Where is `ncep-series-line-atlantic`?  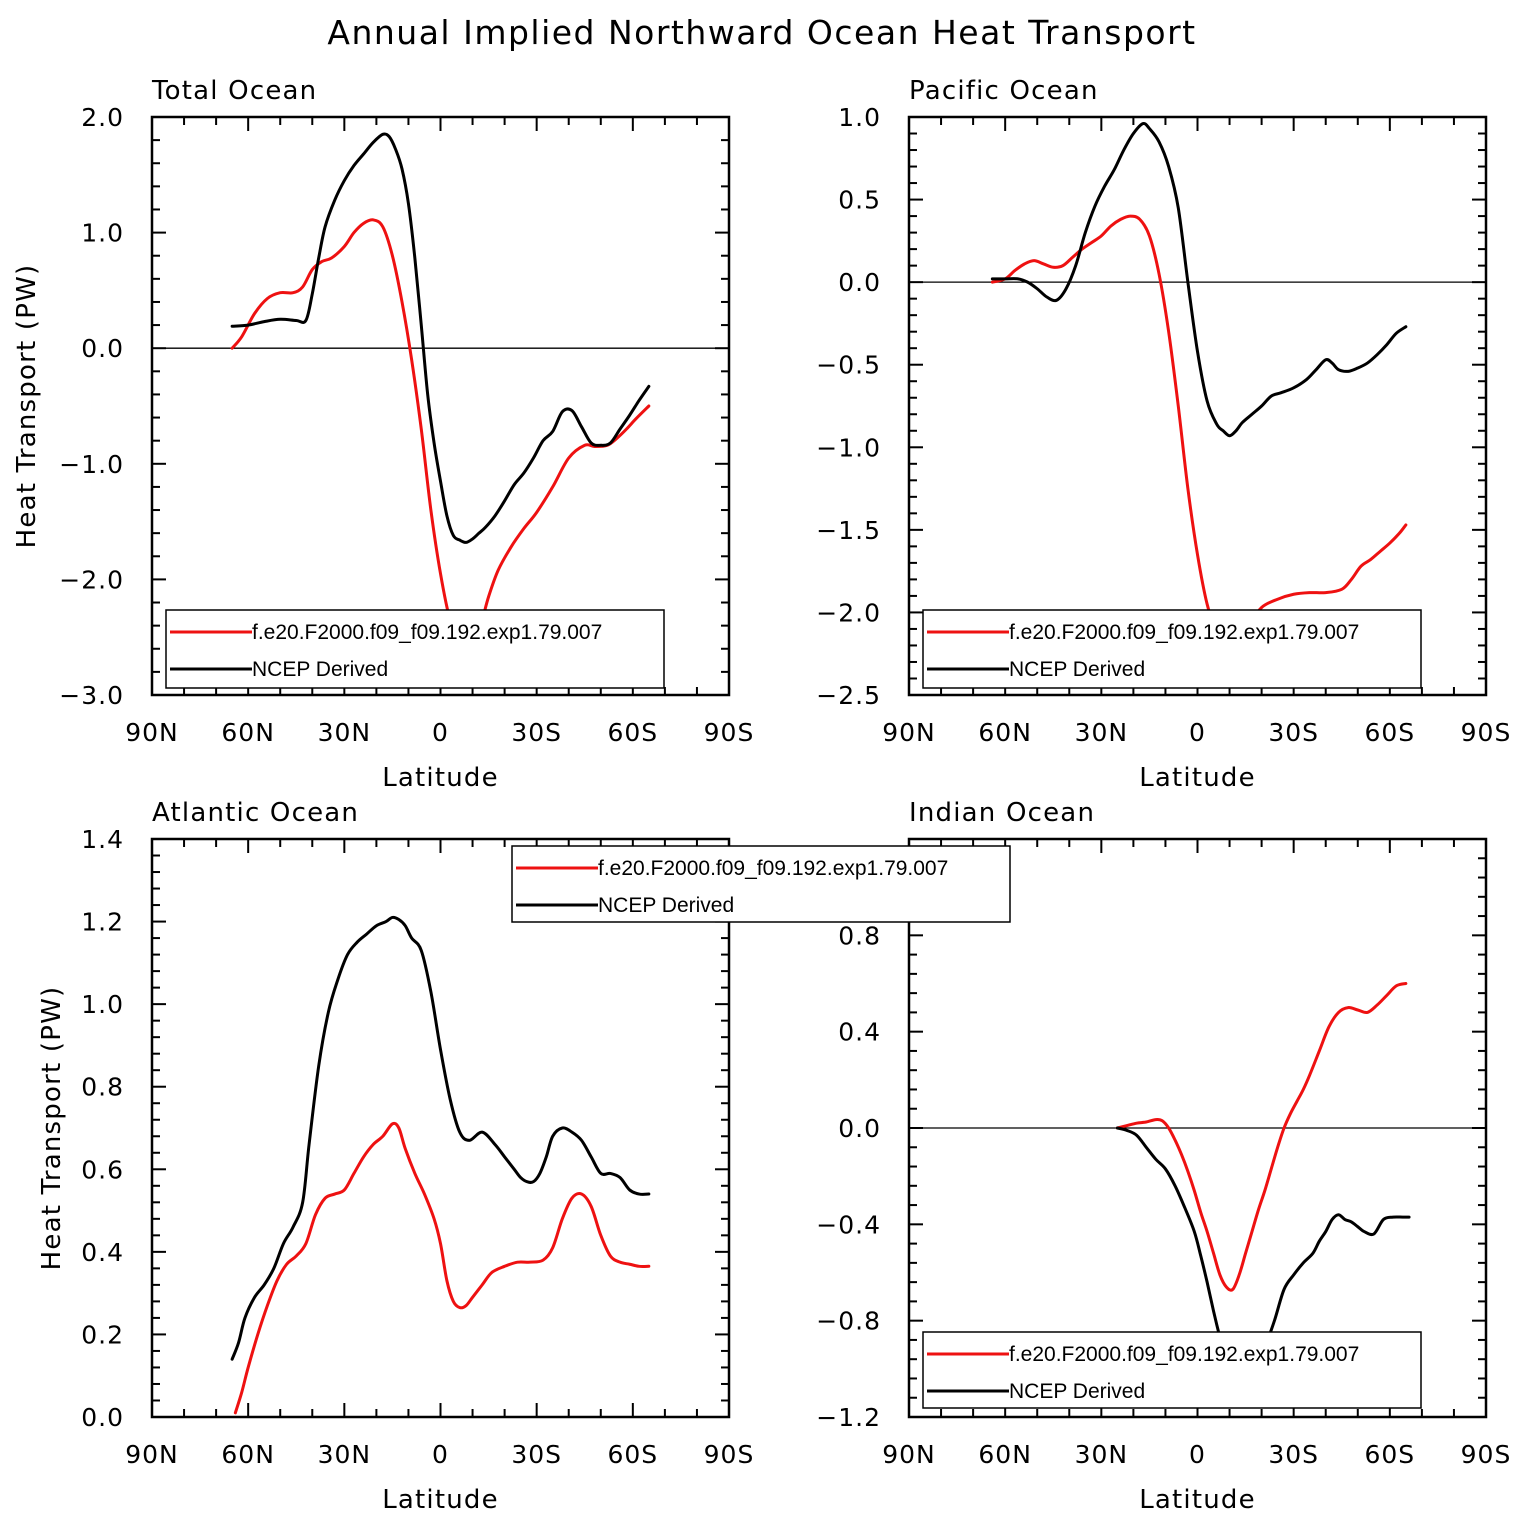 ncep-series-line-atlantic is located at coordinates (440, 1138).